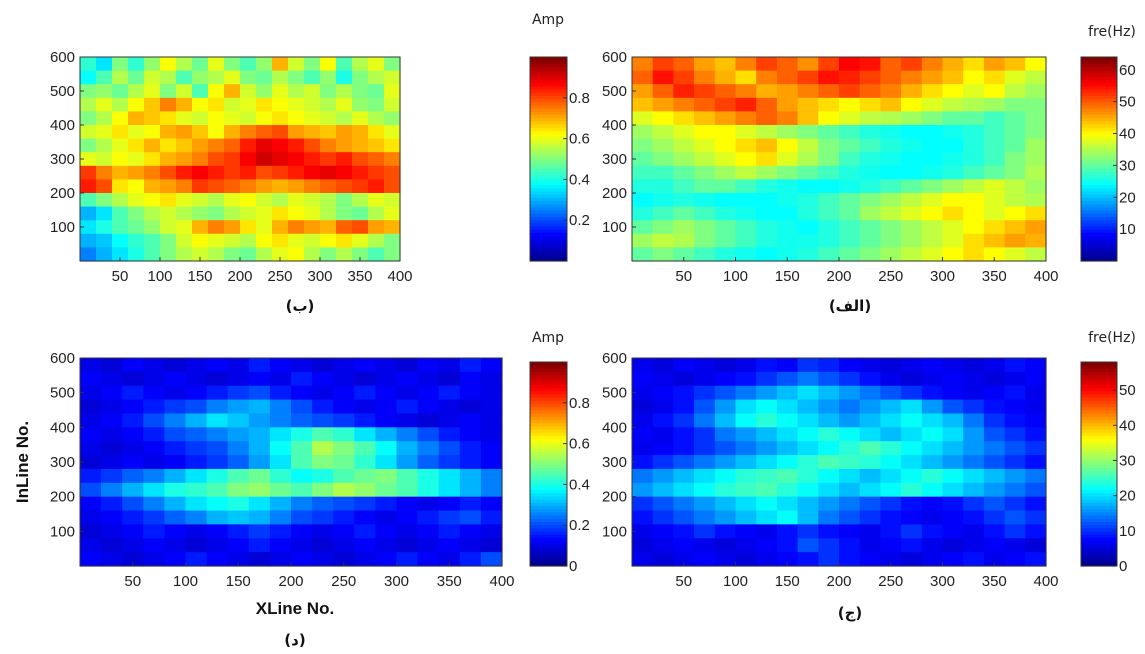 Image resolution: width=1145 pixels, height=654 pixels. Describe the element at coordinates (683, 276) in the screenshot. I see `x-tick-label: 50` at that location.